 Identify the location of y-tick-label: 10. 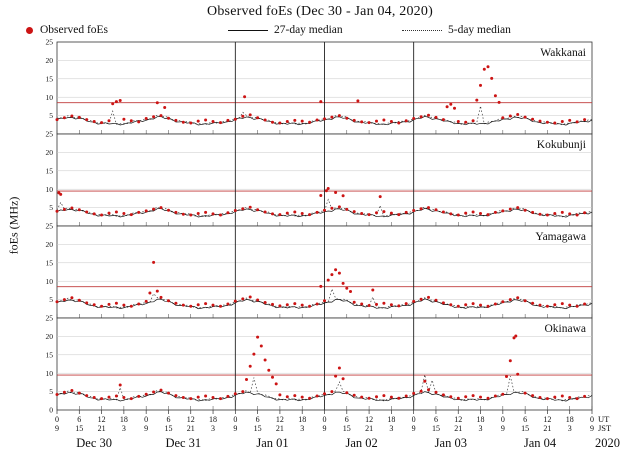
(50, 373).